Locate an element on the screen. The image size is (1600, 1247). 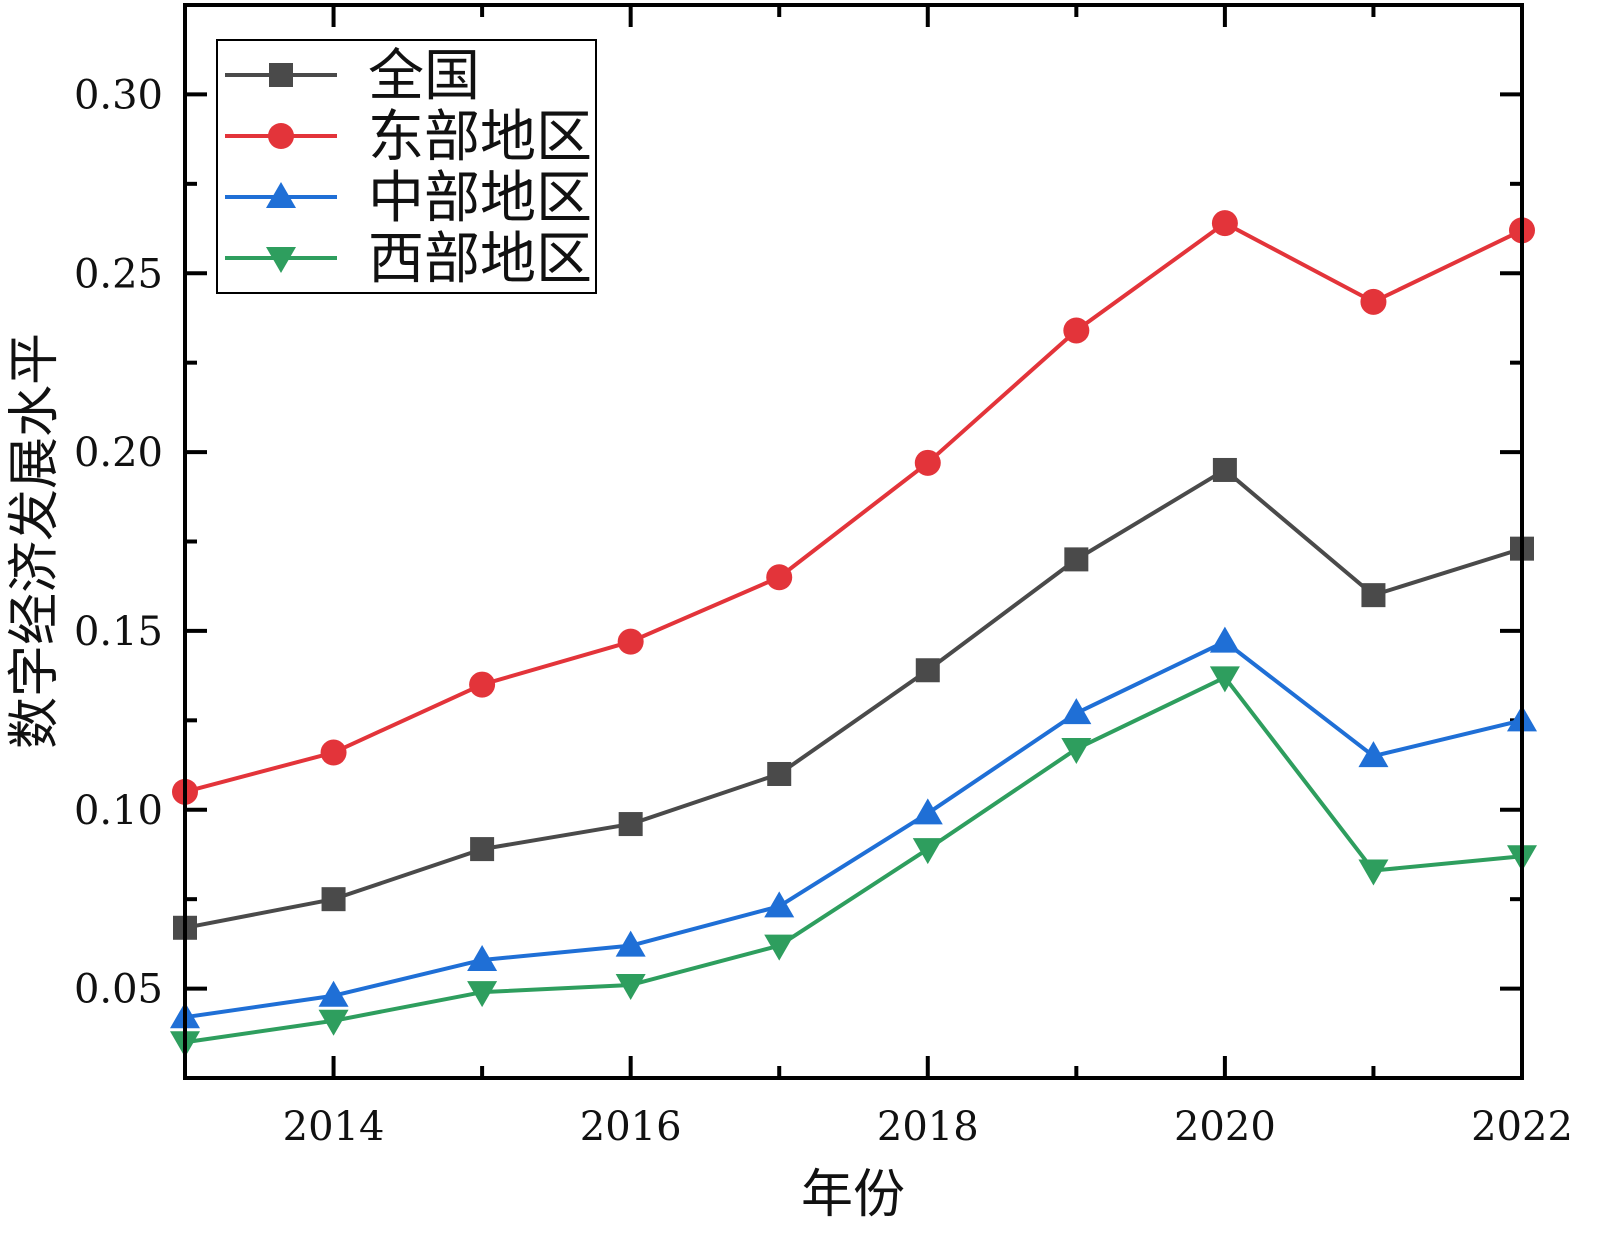
y-tick-label: 0.05 is located at coordinates (118, 990).